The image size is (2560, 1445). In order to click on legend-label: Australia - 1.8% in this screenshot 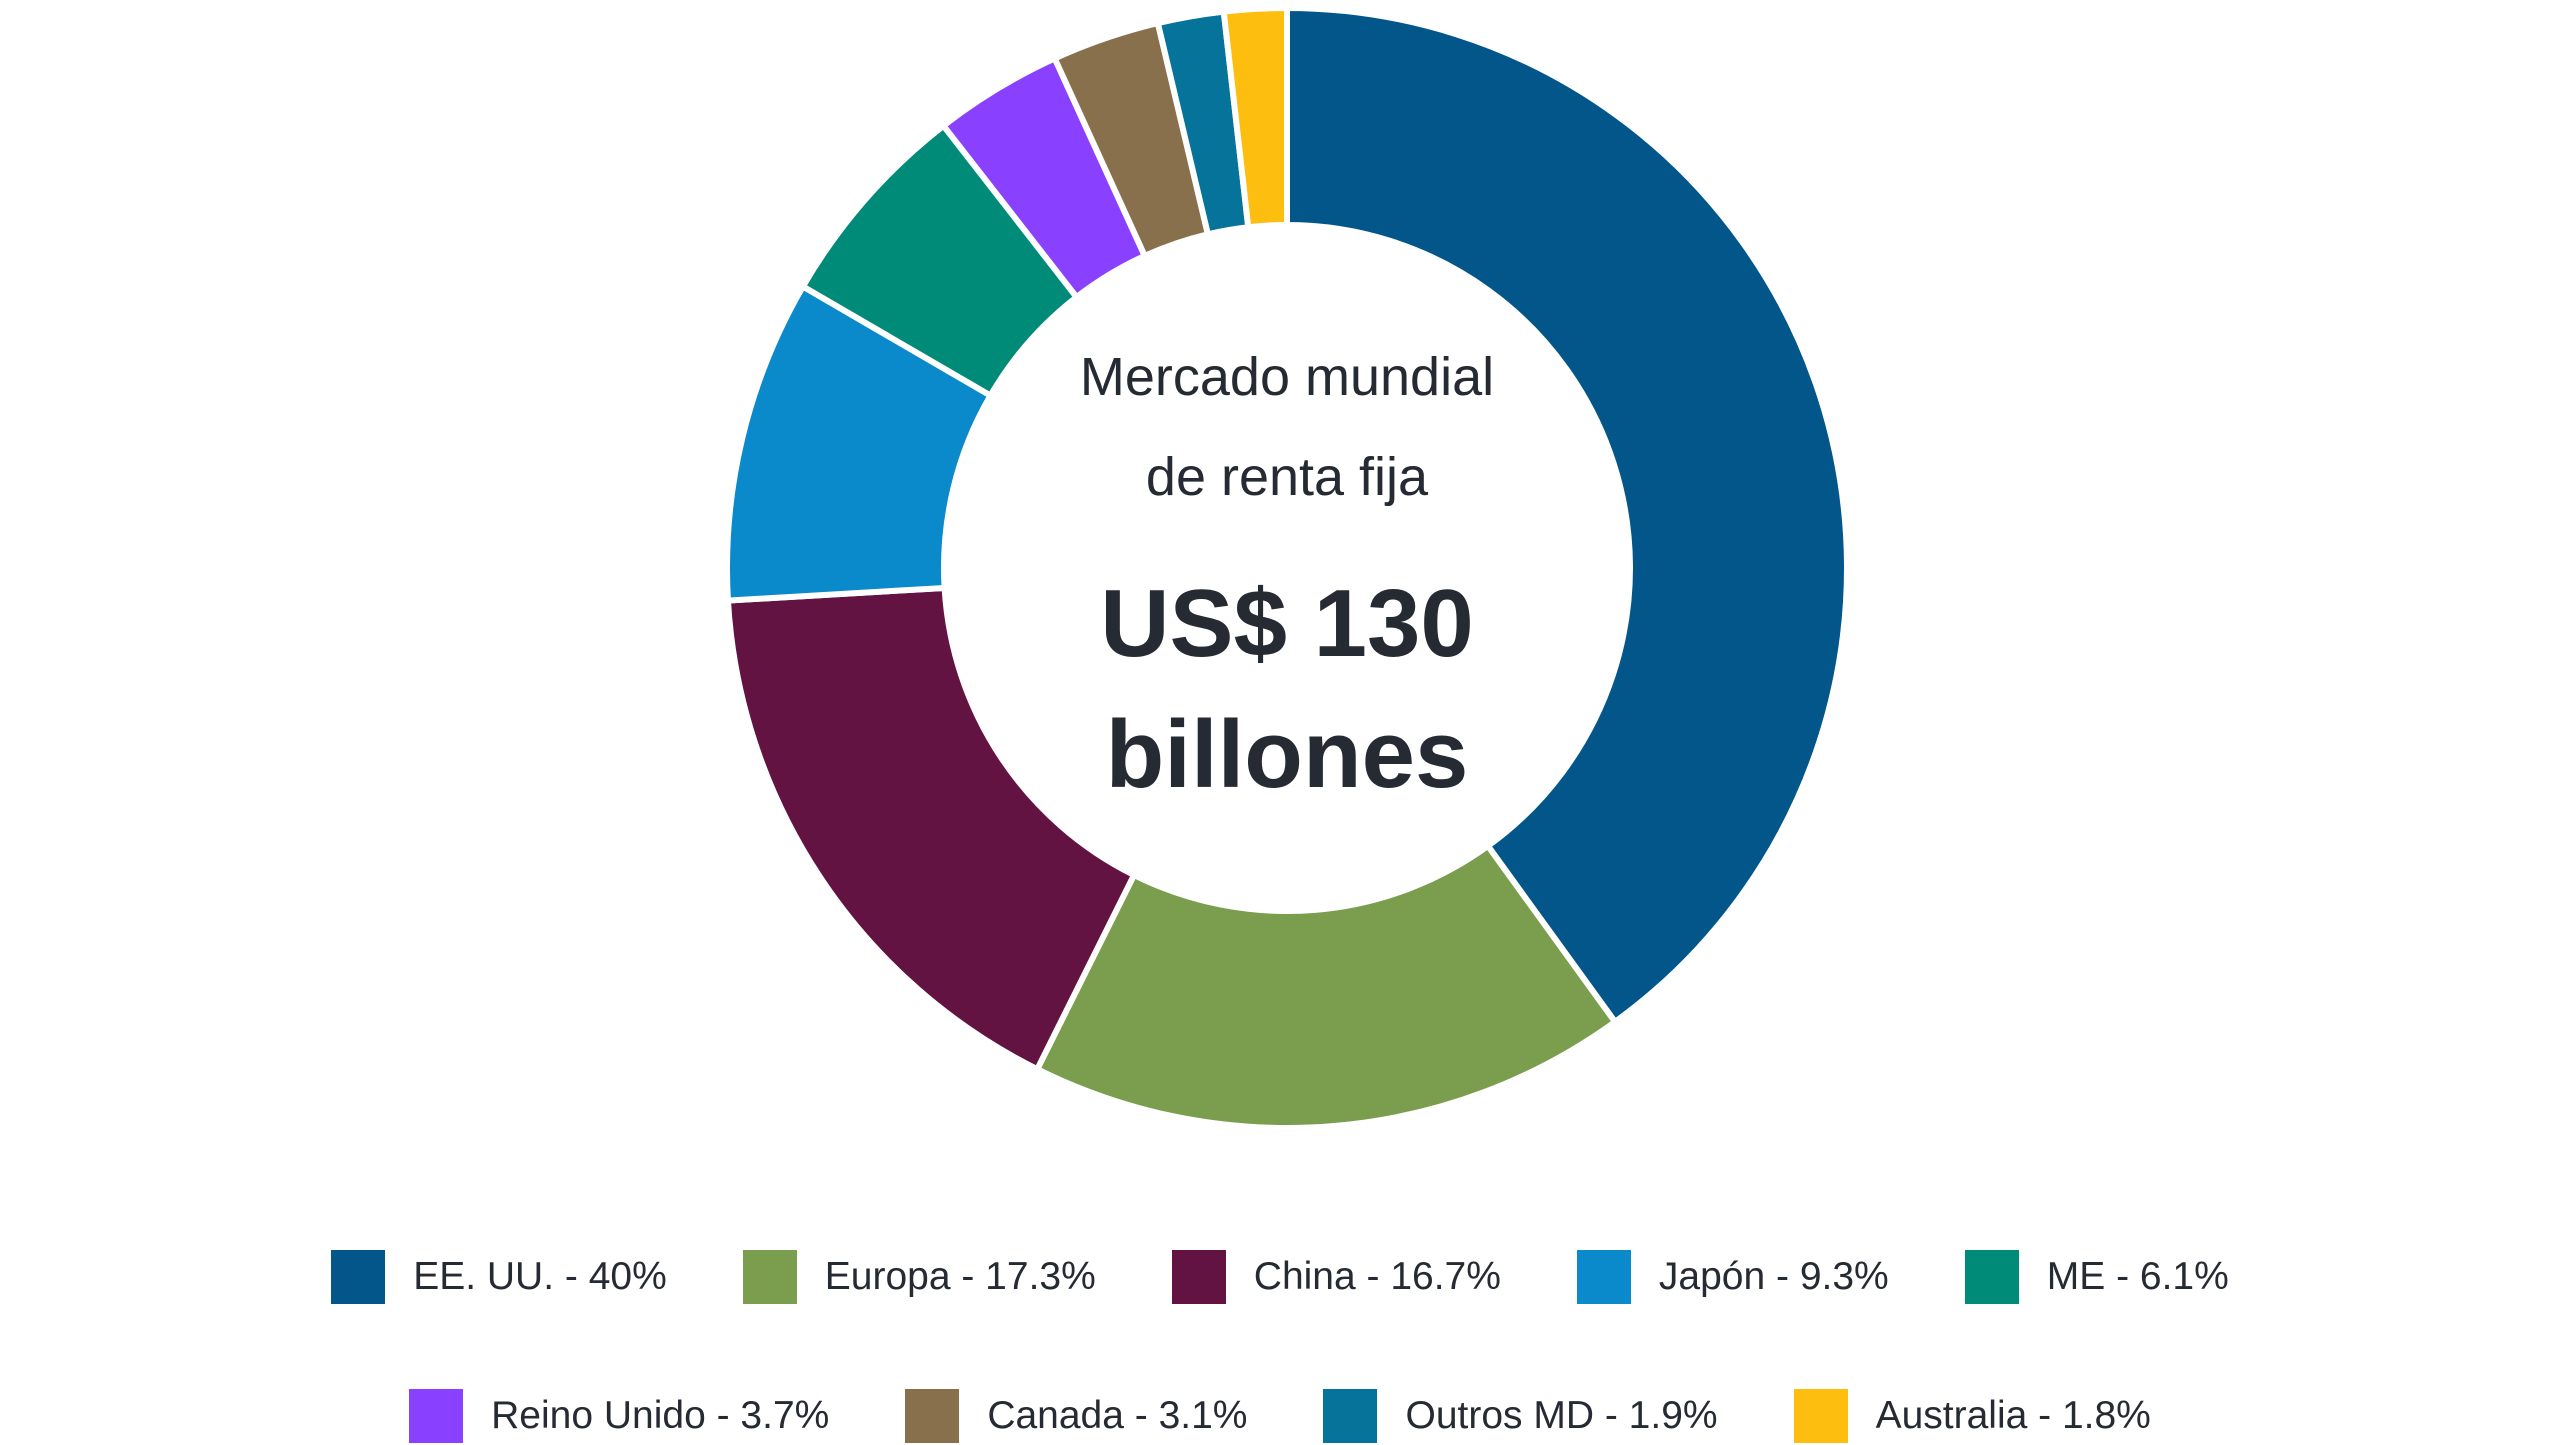, I will do `click(2013, 1415)`.